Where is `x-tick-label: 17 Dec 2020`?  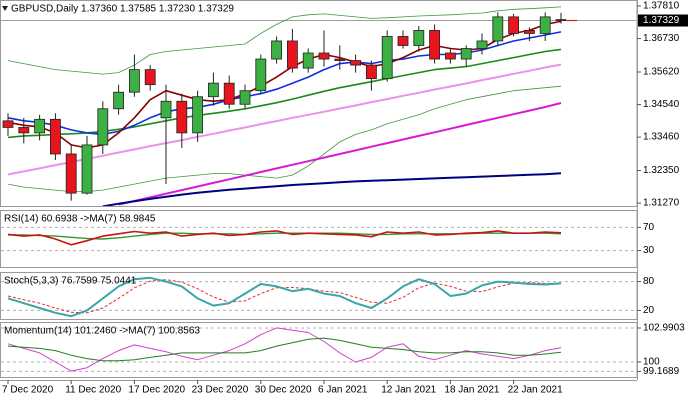
x-tick-label: 17 Dec 2020 is located at coordinates (156, 390).